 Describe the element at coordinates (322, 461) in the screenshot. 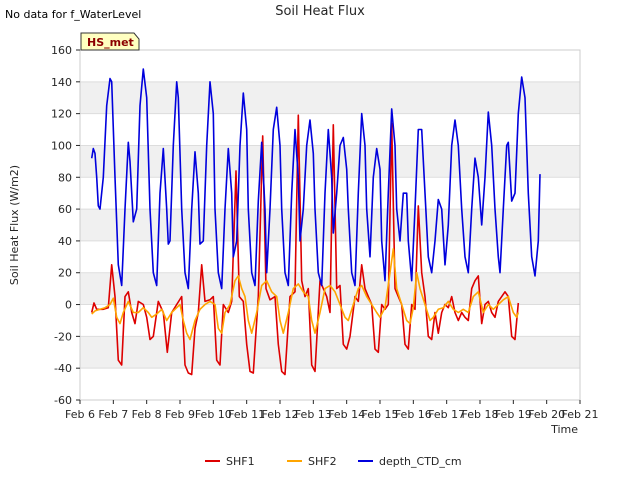

I see `legend-label-shf2: SHF2` at that location.